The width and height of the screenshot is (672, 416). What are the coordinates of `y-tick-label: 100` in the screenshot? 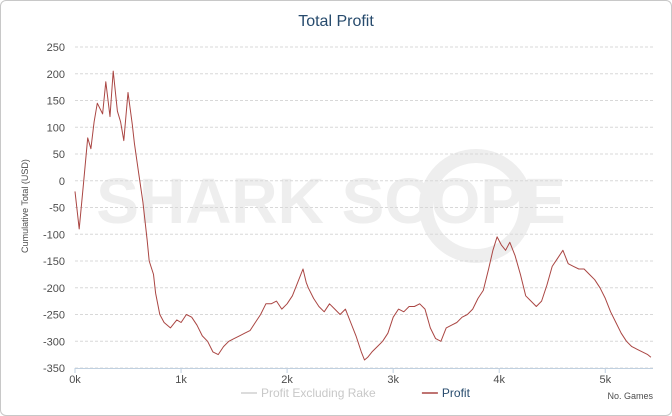 It's located at (56, 128).